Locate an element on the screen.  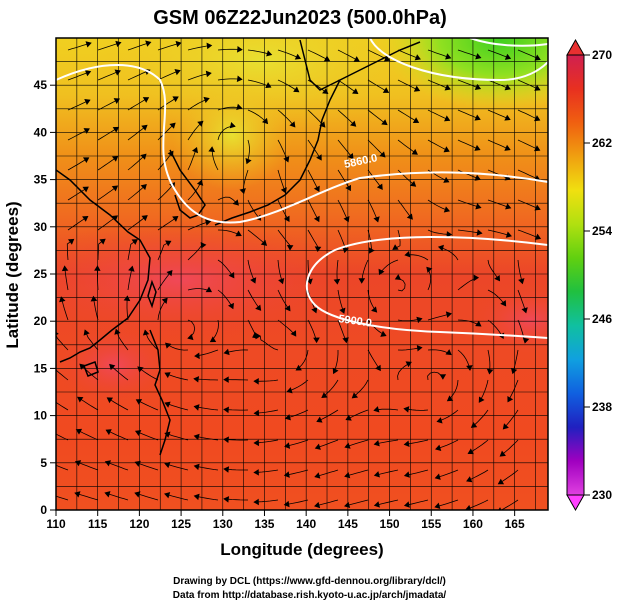
colorbar-top-triangle is located at coordinates (575, 47).